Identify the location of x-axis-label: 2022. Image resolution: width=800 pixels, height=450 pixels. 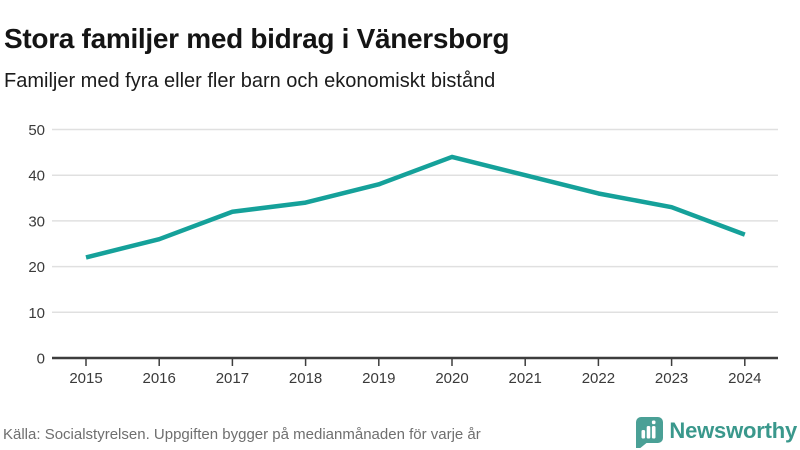
(598, 378).